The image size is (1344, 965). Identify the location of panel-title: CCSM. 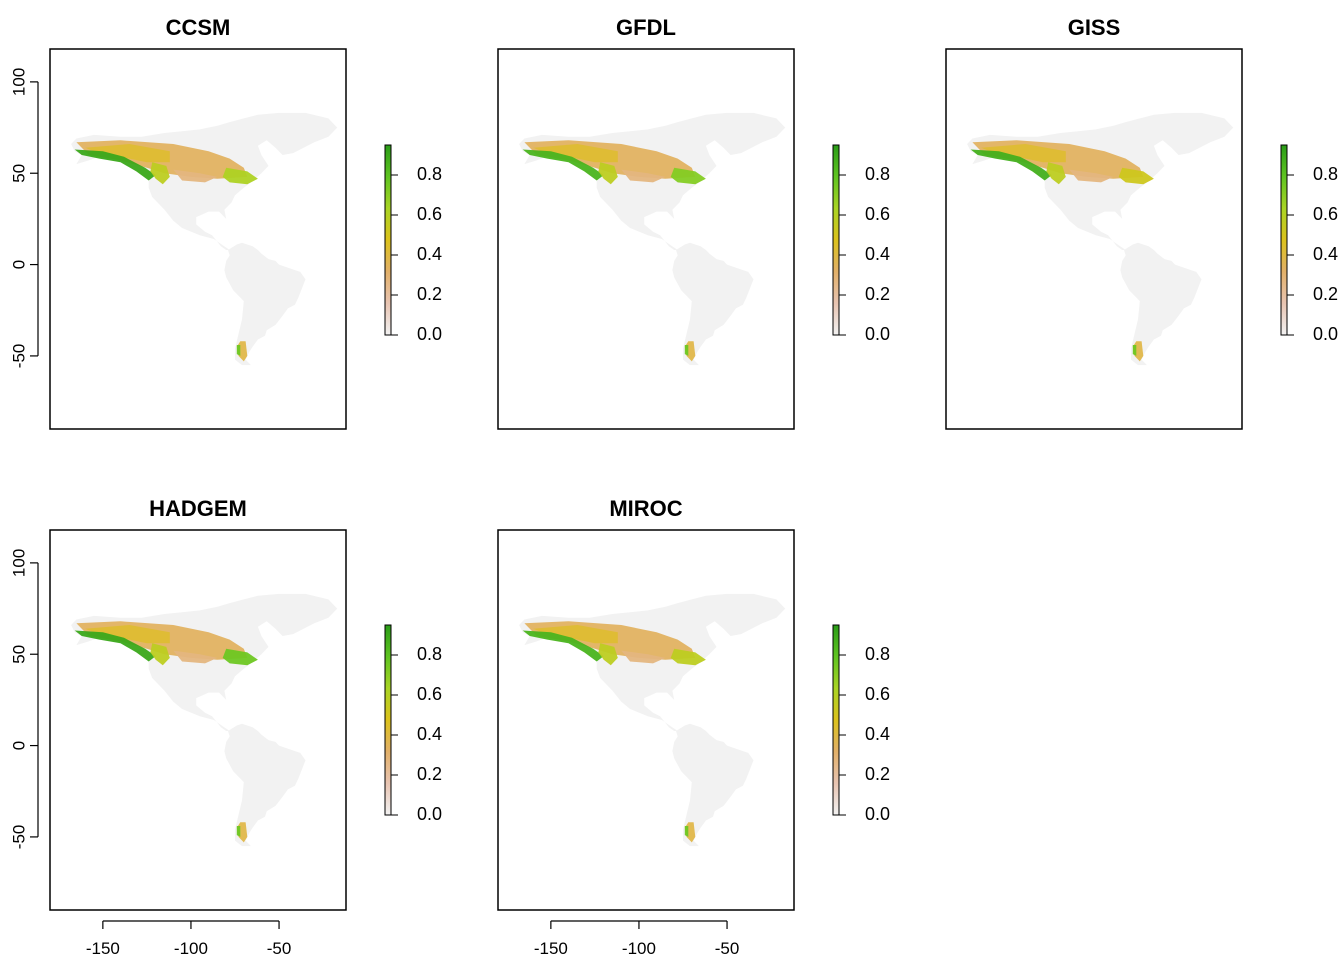
(198, 27).